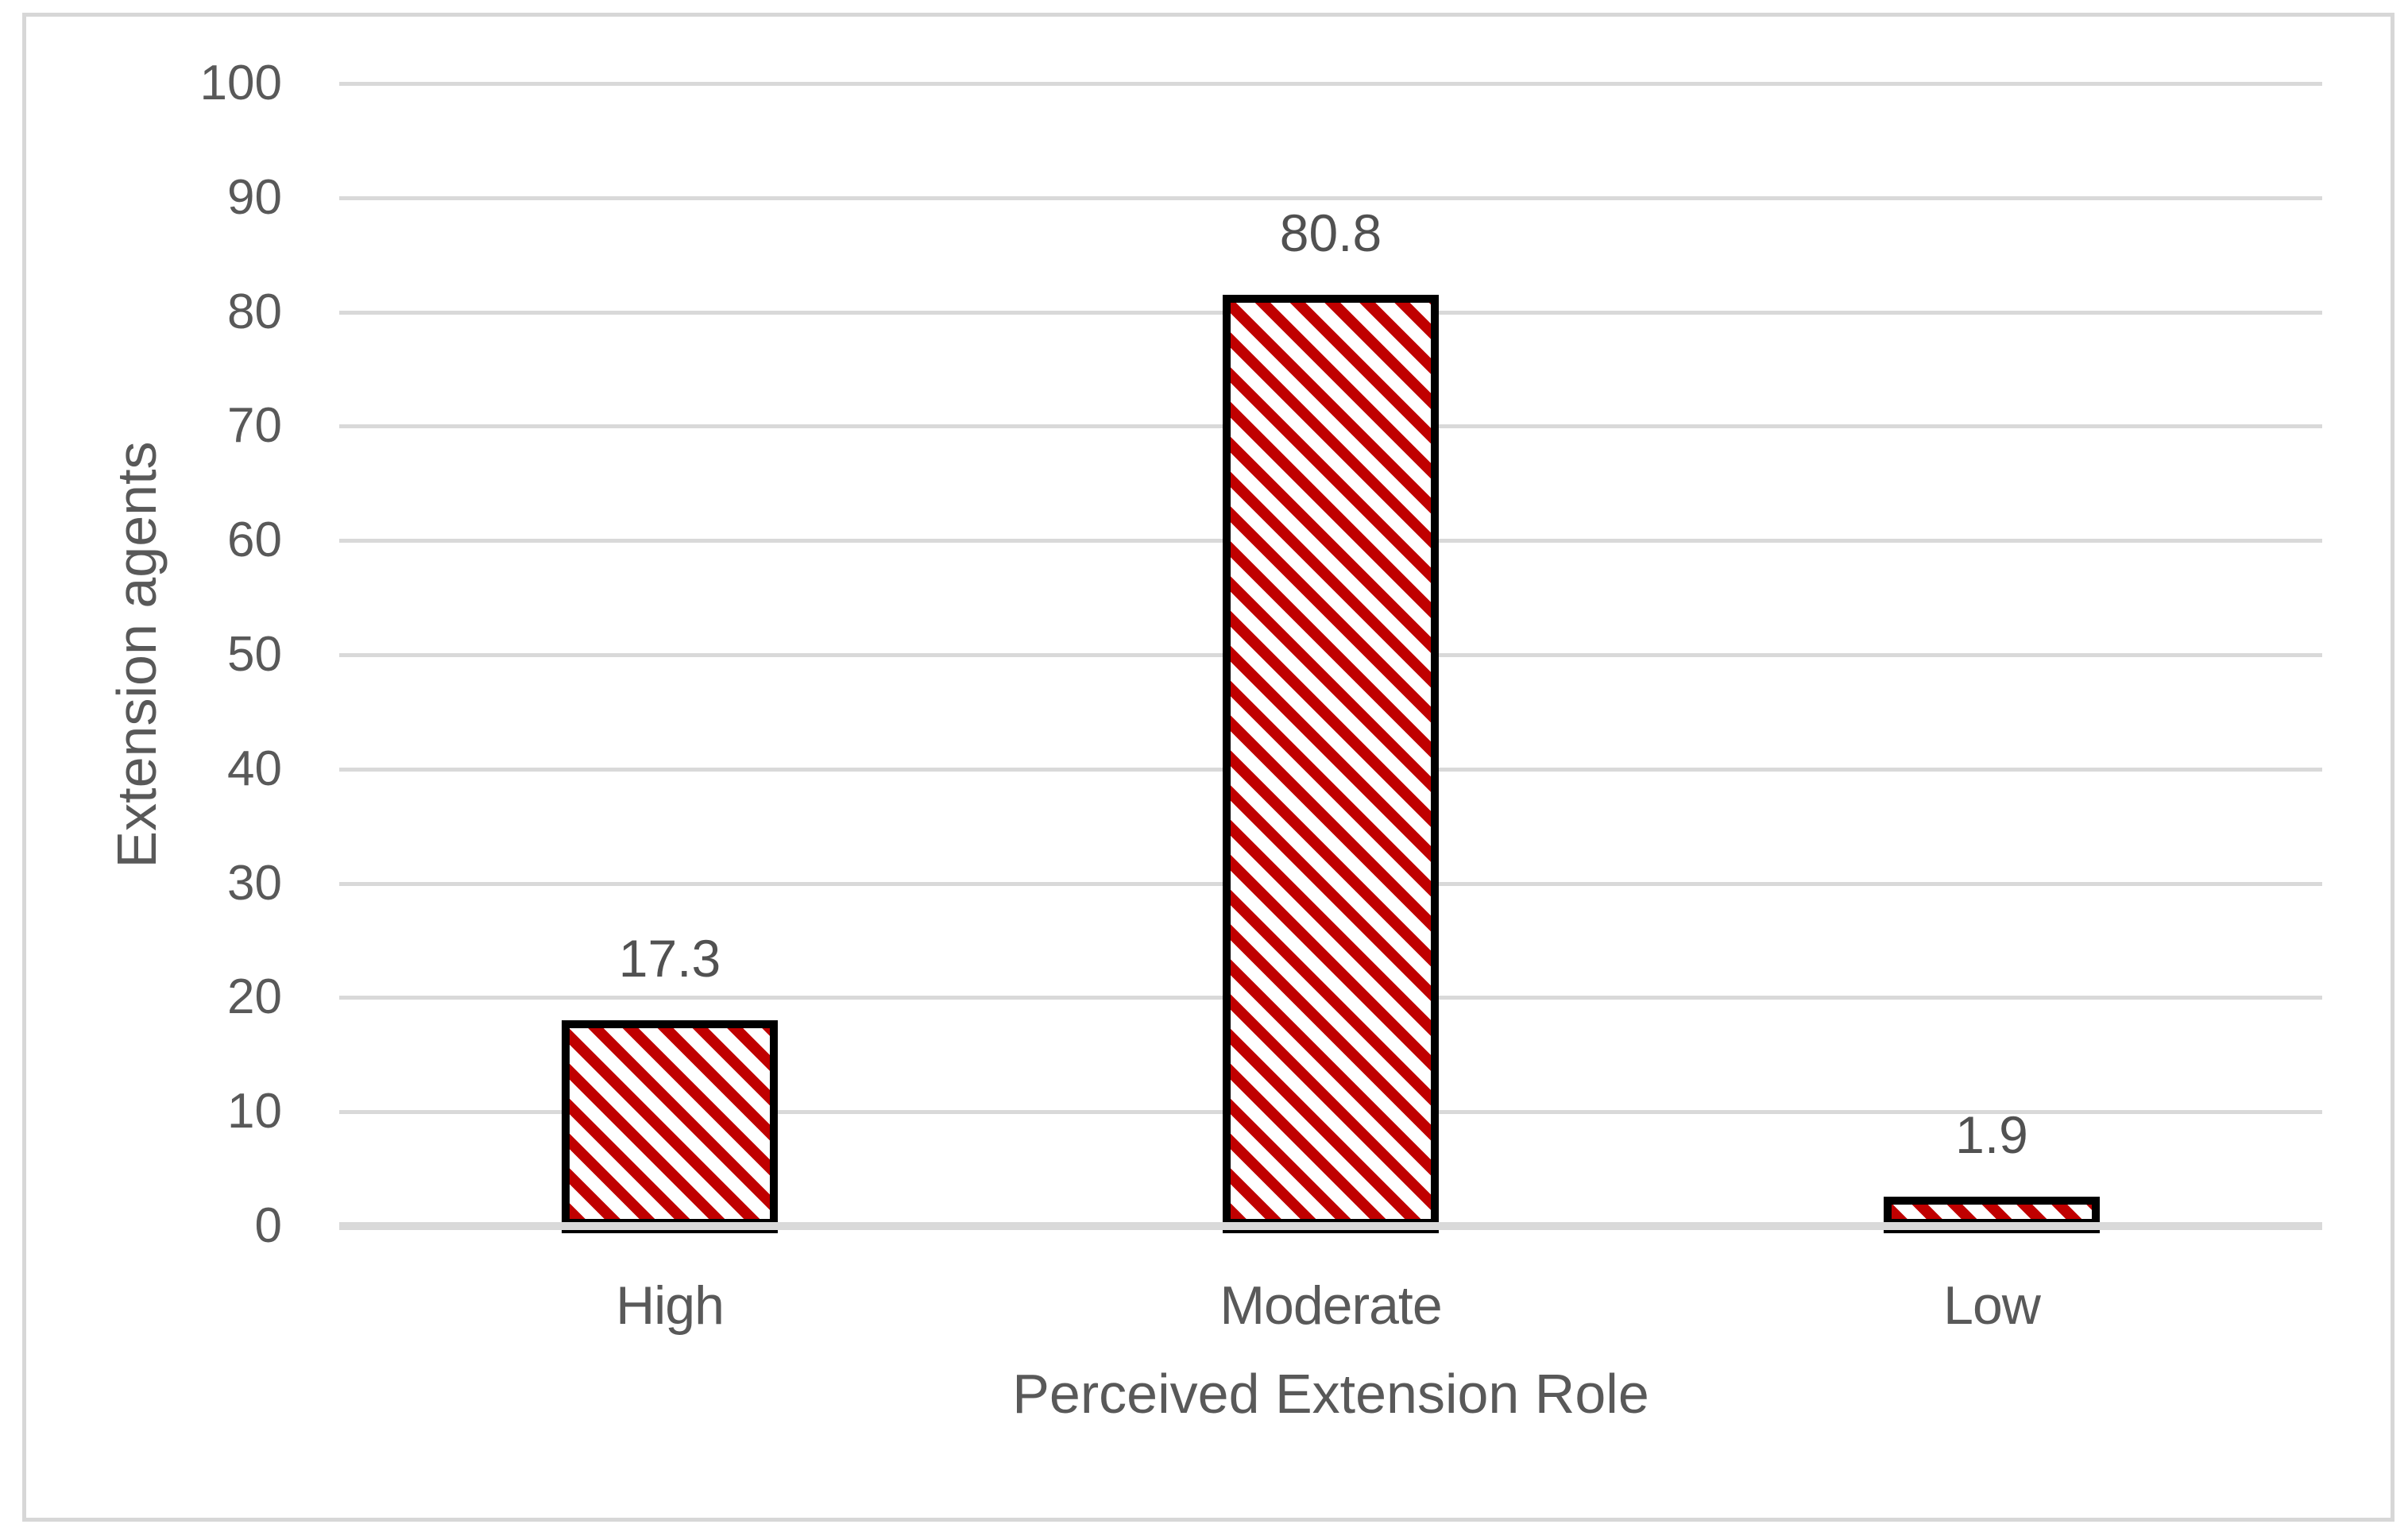  I want to click on y-tick-label-50: 50, so click(255, 654).